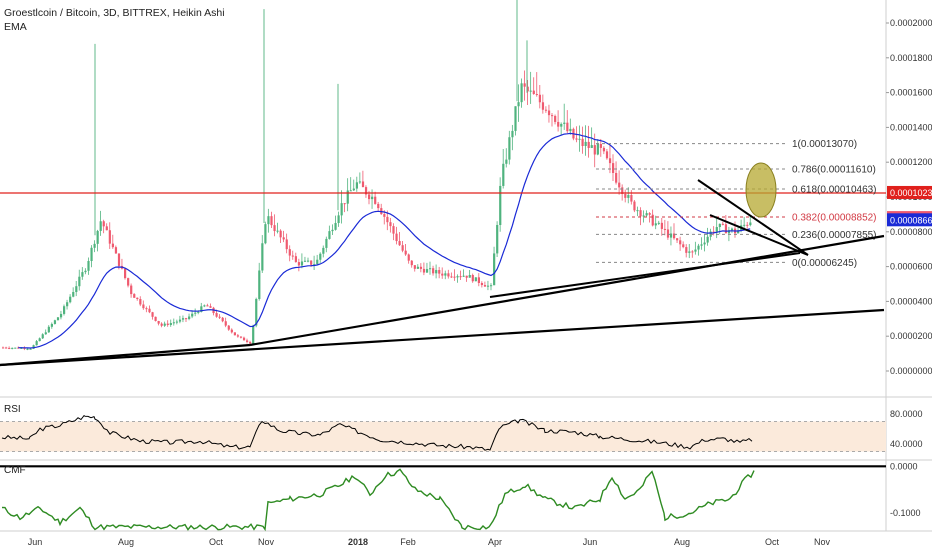 The width and height of the screenshot is (932, 550). I want to click on long-term-trendline, so click(442, 337).